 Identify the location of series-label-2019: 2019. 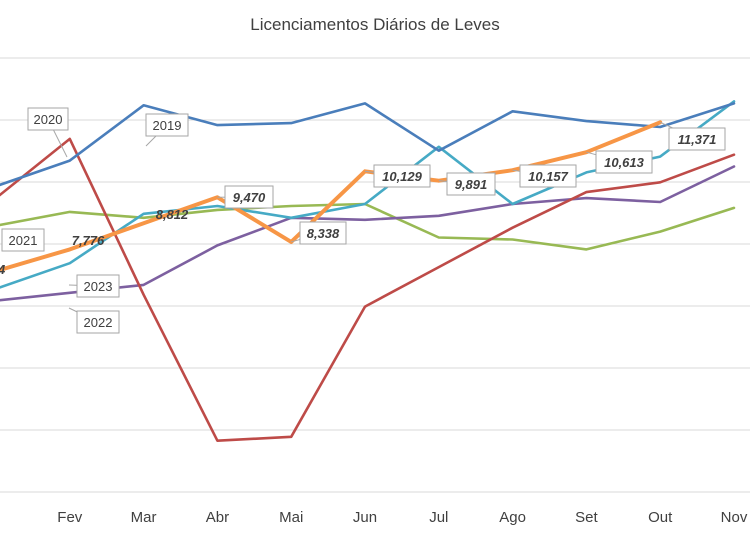
(167, 130).